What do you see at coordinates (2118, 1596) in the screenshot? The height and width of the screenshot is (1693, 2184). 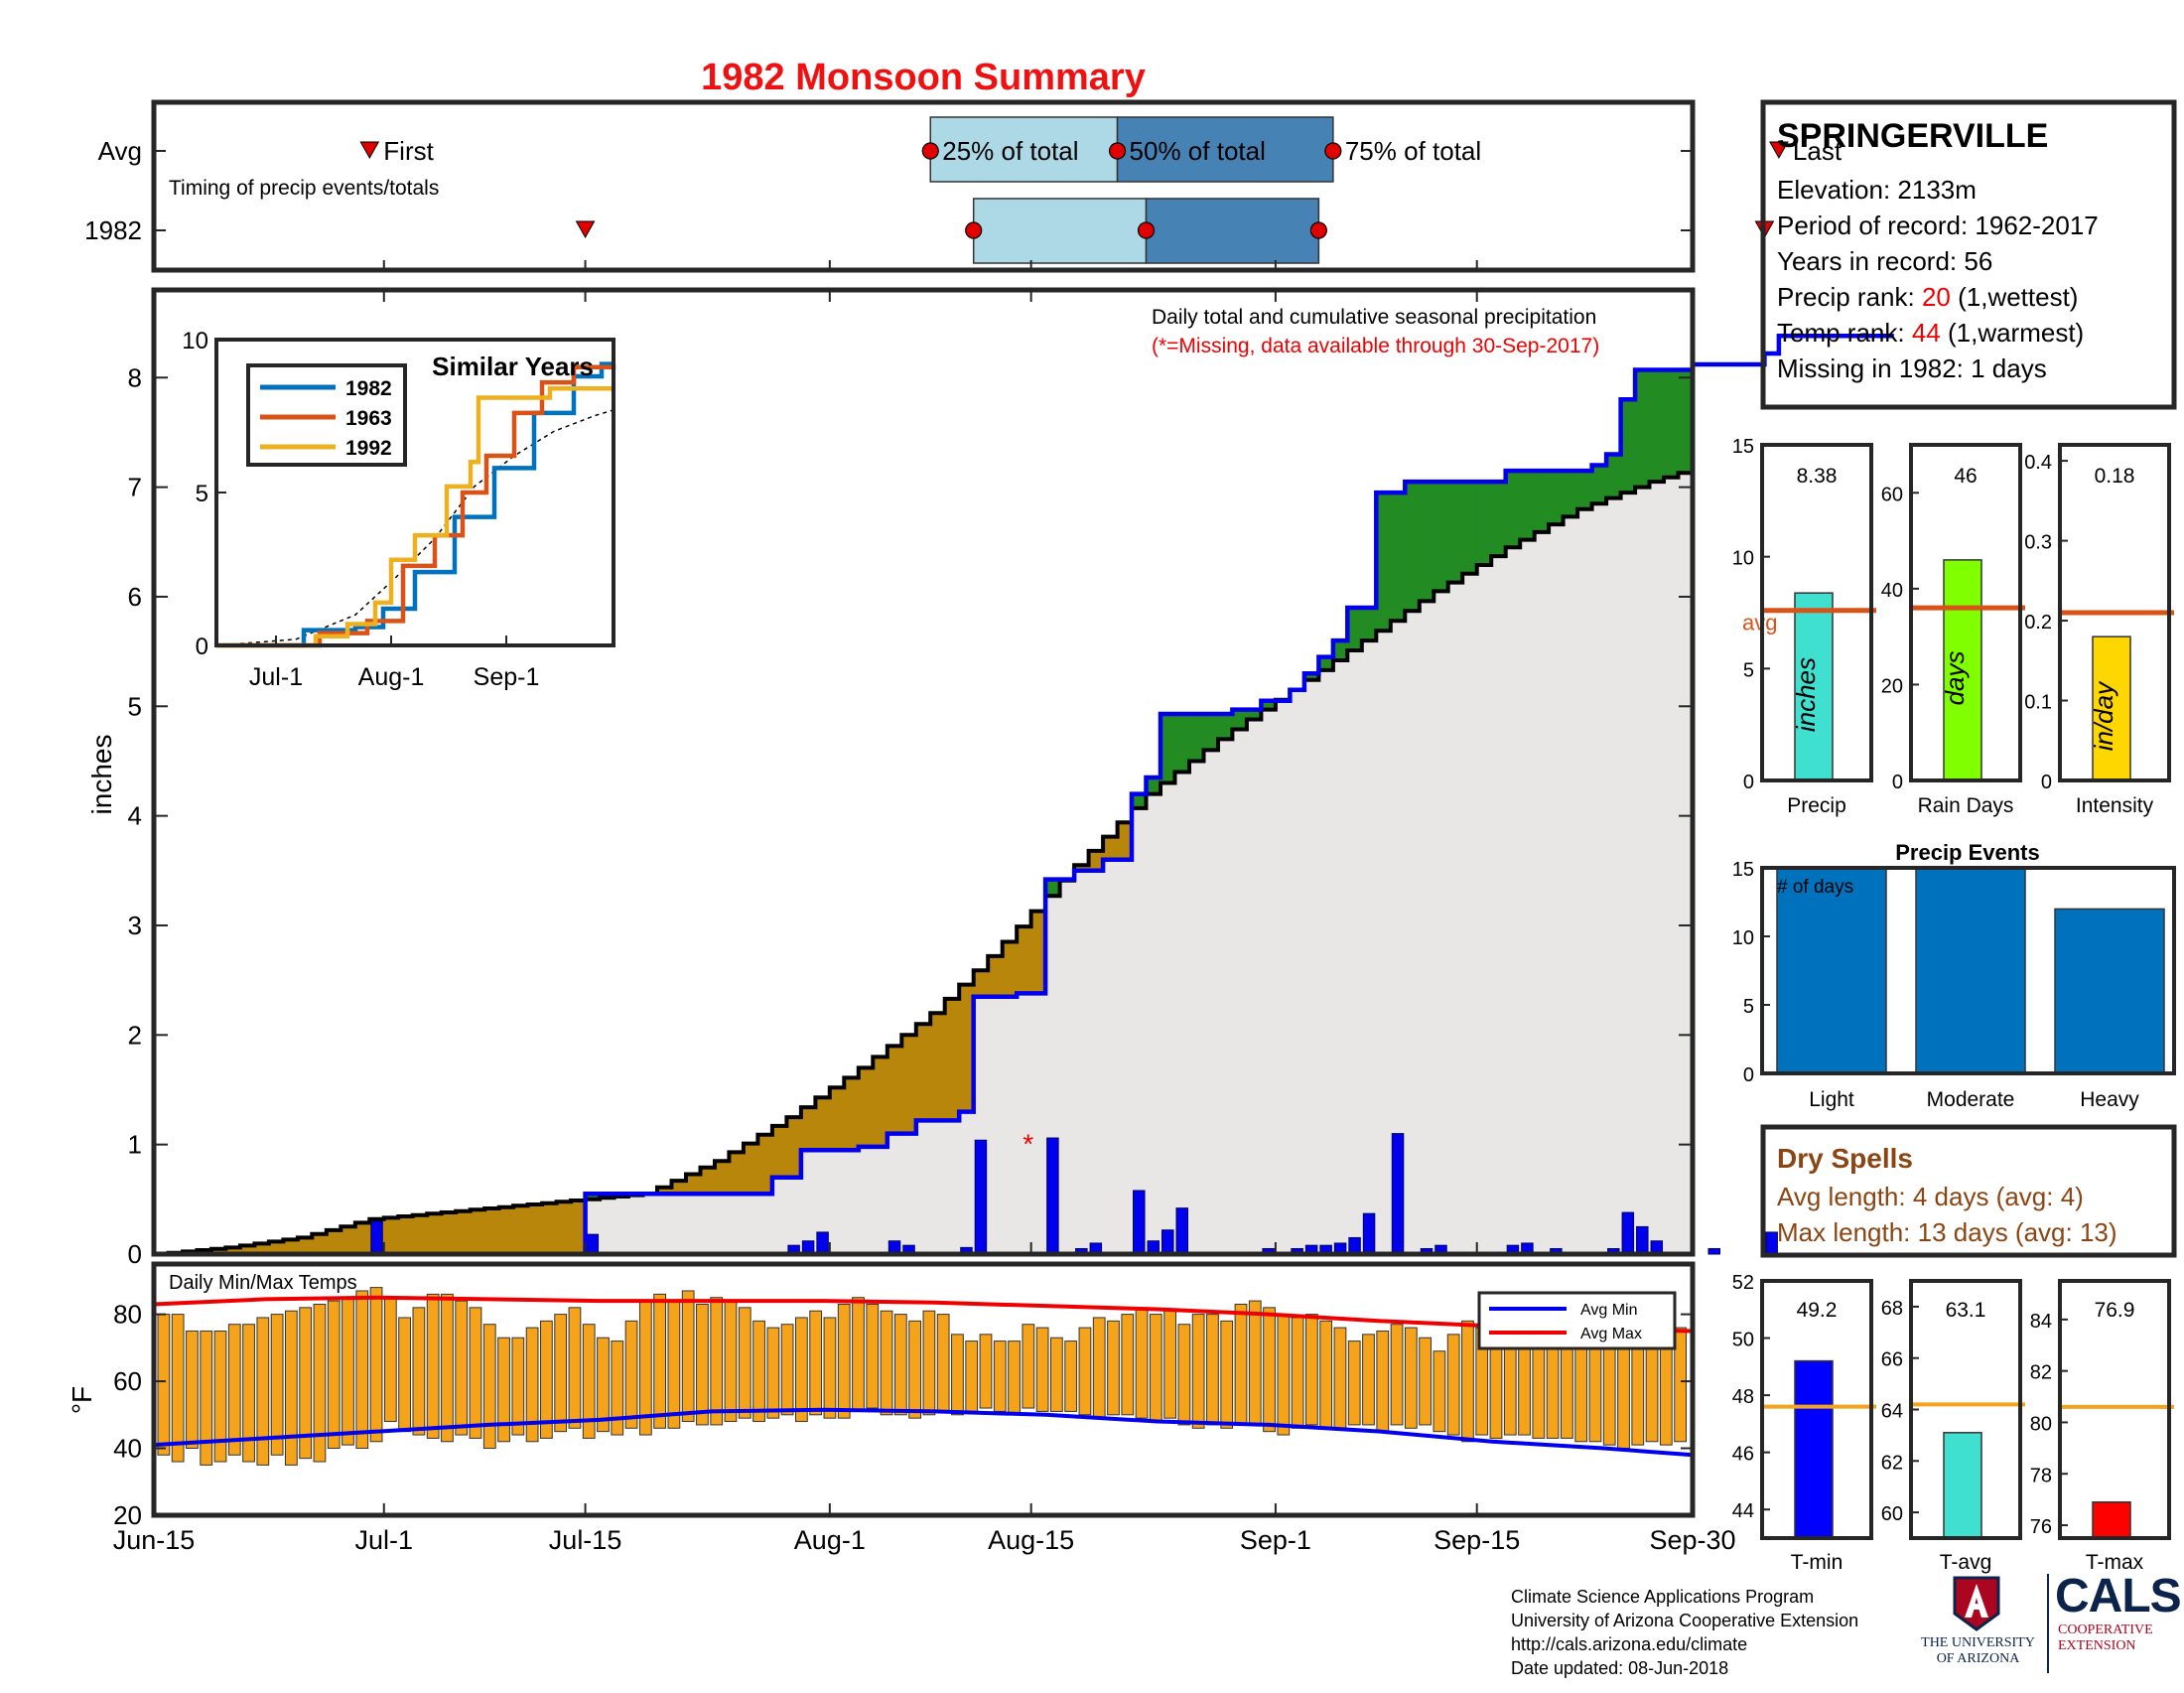 I see `cals-logo-text: CALS` at bounding box center [2118, 1596].